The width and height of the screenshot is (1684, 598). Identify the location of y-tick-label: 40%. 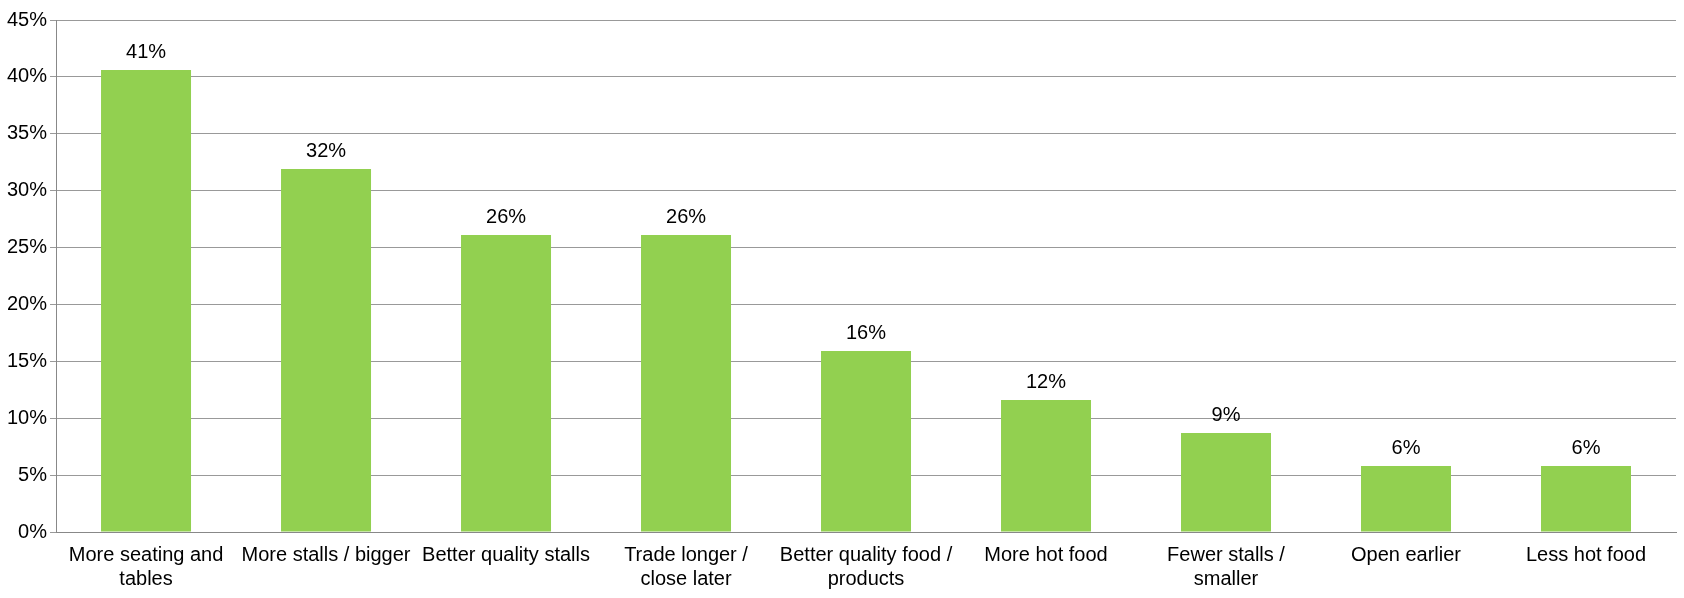
(27, 75).